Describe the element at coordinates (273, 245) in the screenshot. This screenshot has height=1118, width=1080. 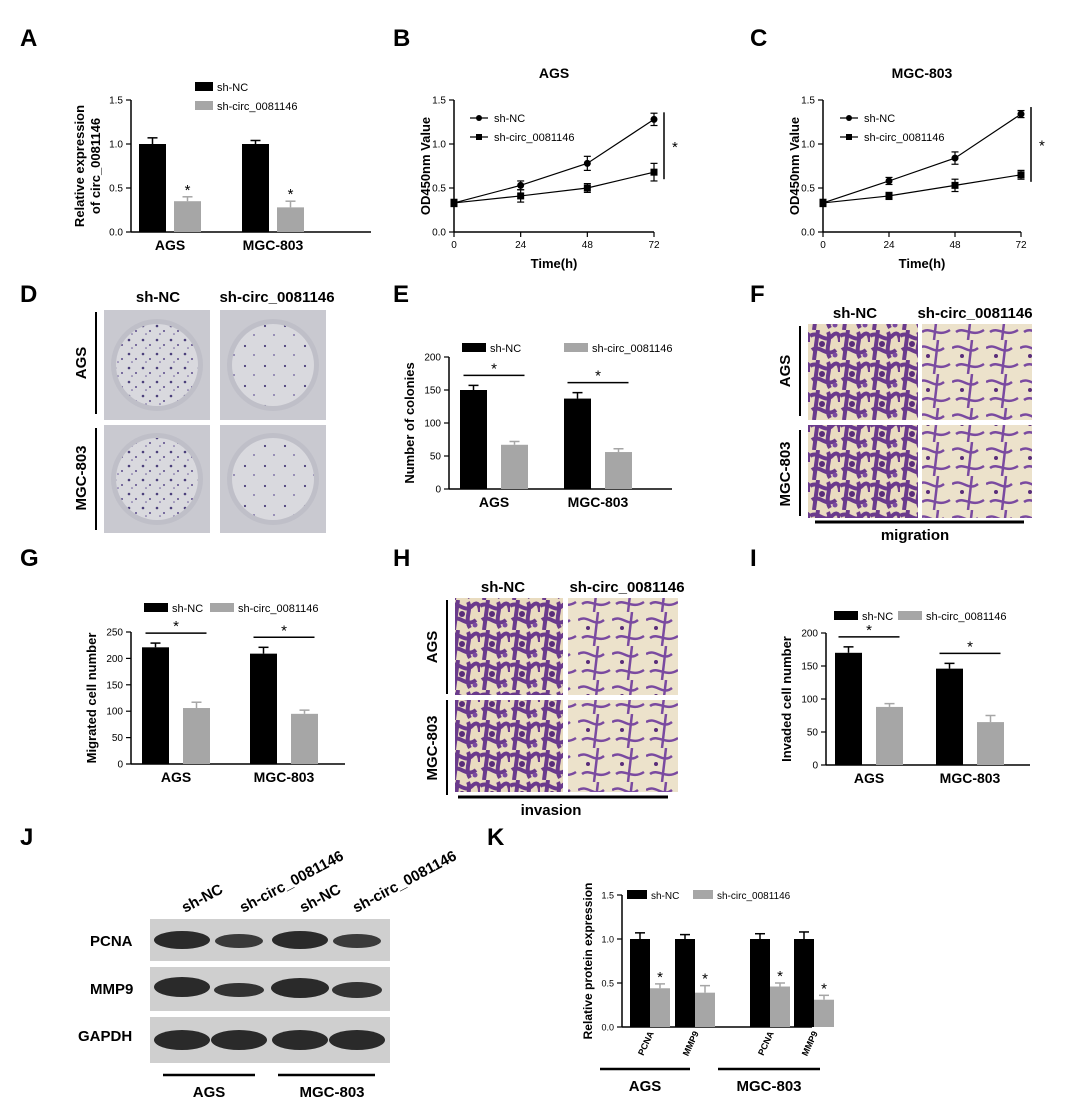
I see `x-tick-label: MGC-803` at that location.